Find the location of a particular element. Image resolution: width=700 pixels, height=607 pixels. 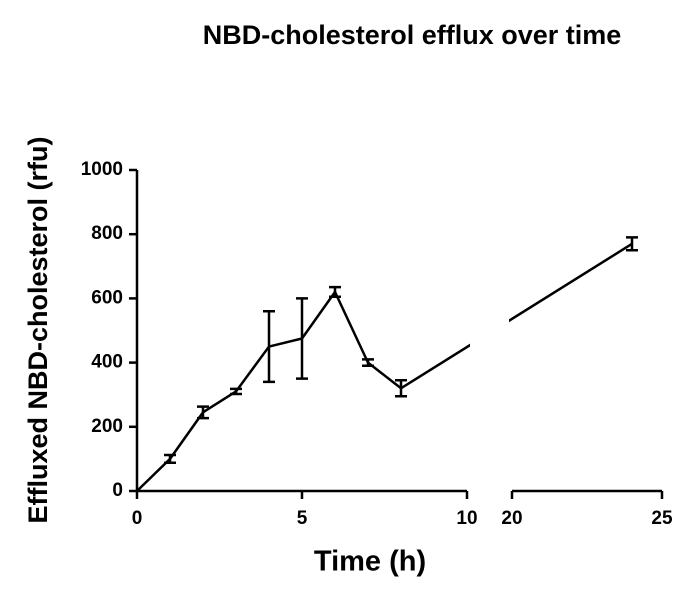

y-tick-label: 600 is located at coordinates (107, 297).